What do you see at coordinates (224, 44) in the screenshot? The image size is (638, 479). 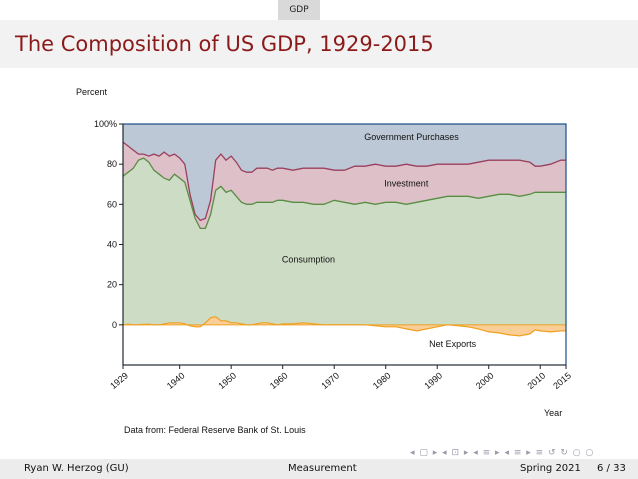 I see `slide-title: The Composition of US GDP, 1929-2015` at bounding box center [224, 44].